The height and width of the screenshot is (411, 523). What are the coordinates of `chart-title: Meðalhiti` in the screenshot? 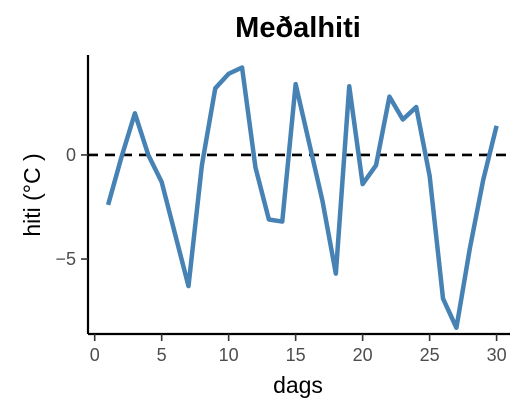 It's located at (298, 28).